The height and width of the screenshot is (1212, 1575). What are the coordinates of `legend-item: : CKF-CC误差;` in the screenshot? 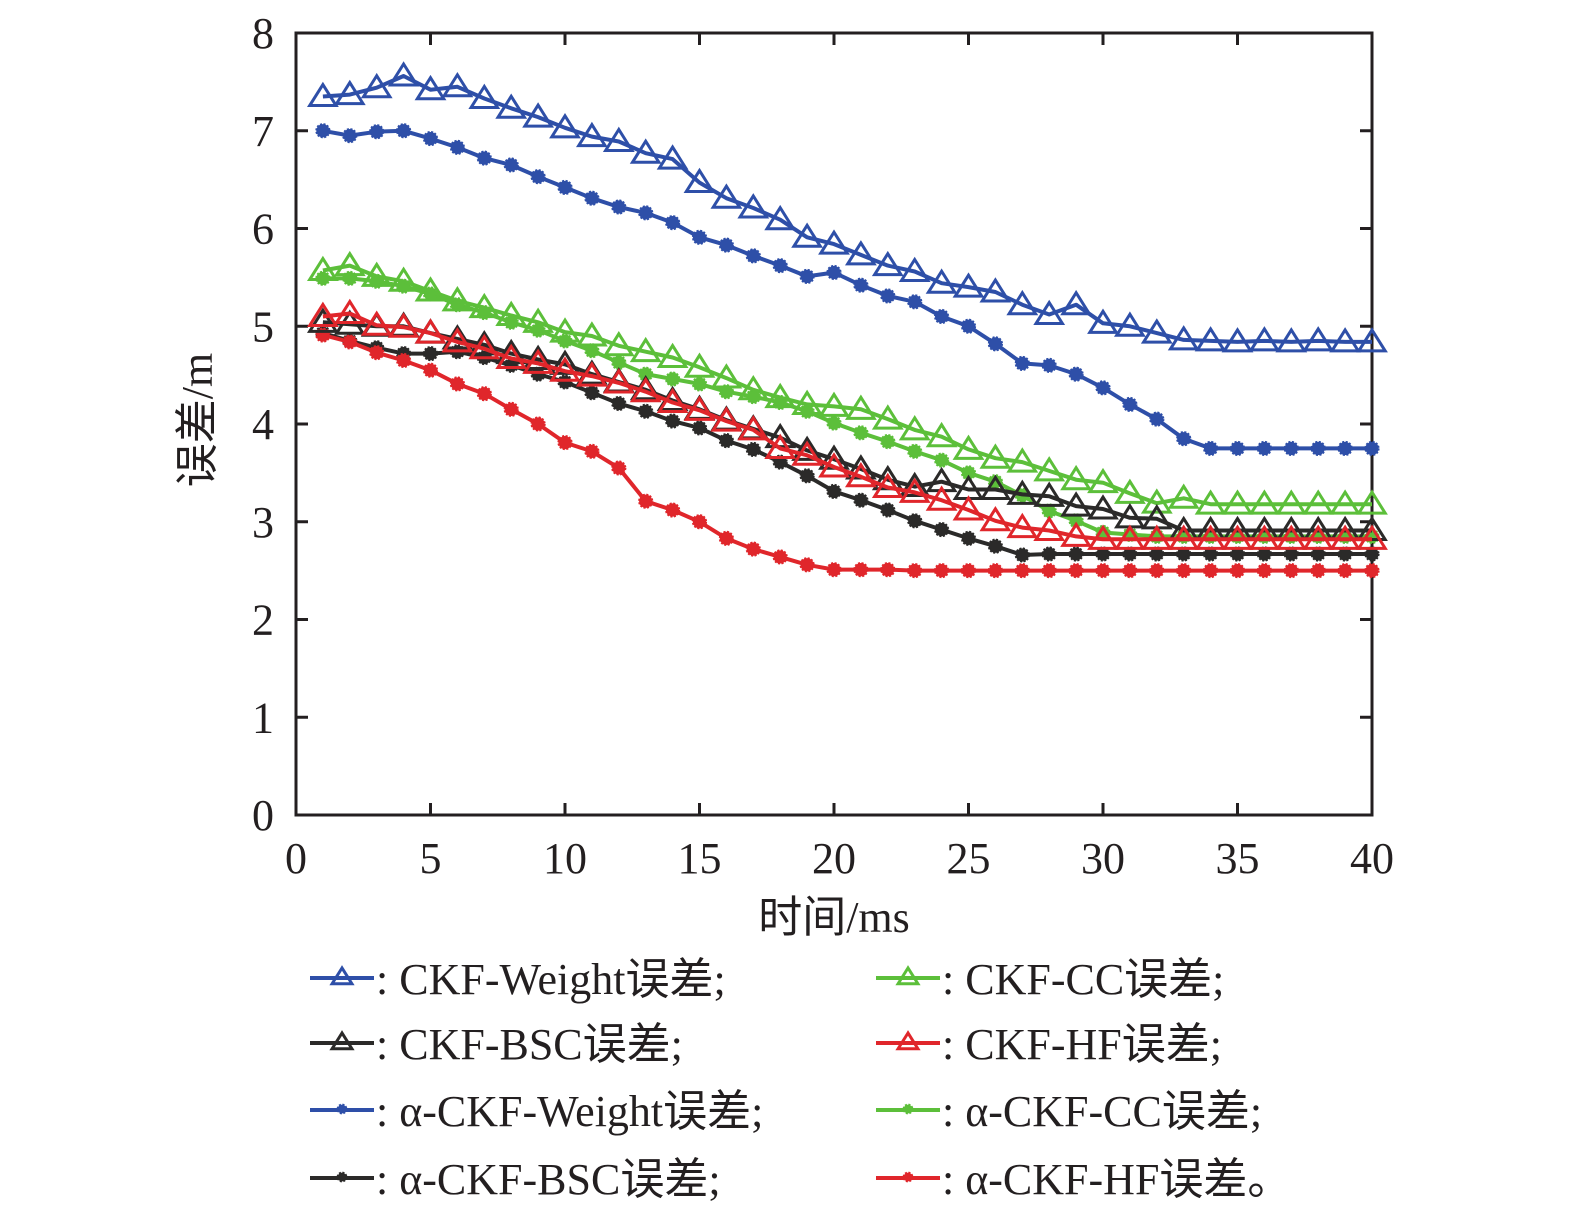 It's located at (1050, 979).